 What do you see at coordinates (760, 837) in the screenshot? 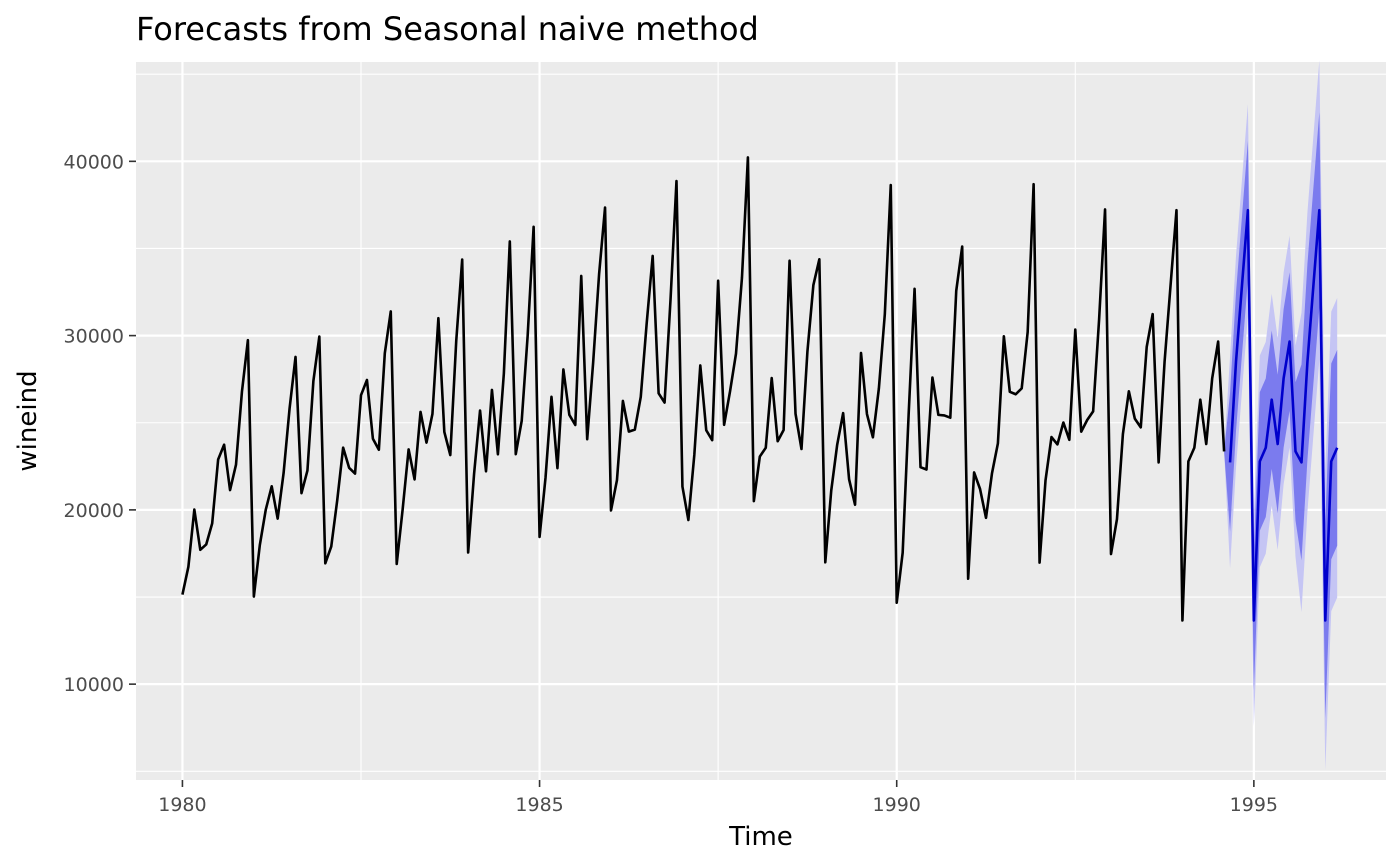
I see `x-axis-title: Time` at bounding box center [760, 837].